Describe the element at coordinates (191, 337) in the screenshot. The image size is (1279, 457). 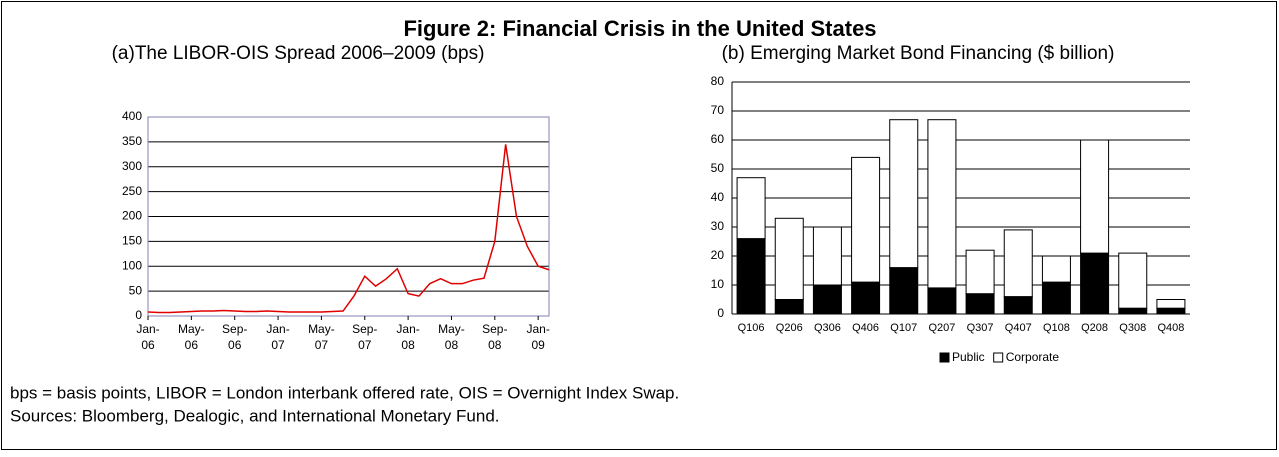
I see `x-tick-label: May-06` at that location.